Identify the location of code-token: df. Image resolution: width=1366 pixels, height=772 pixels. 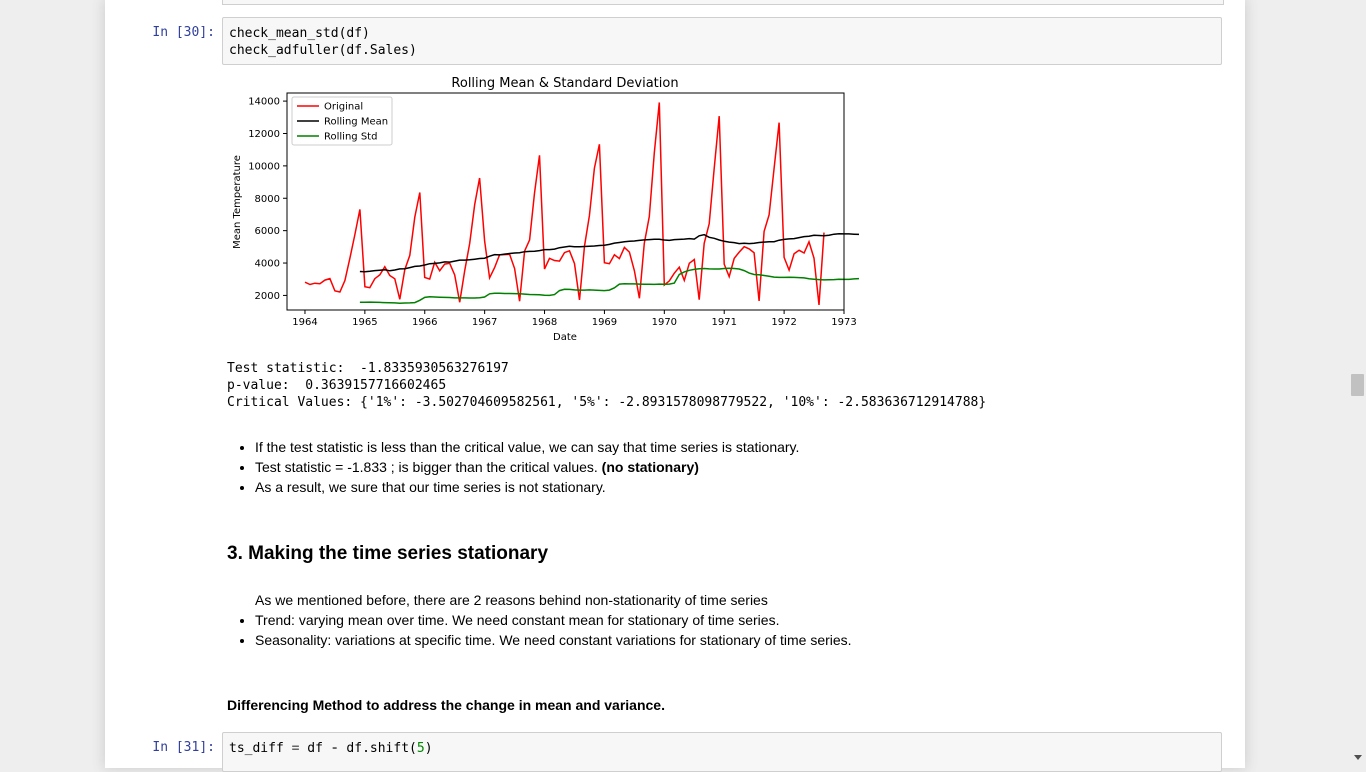
(315, 748).